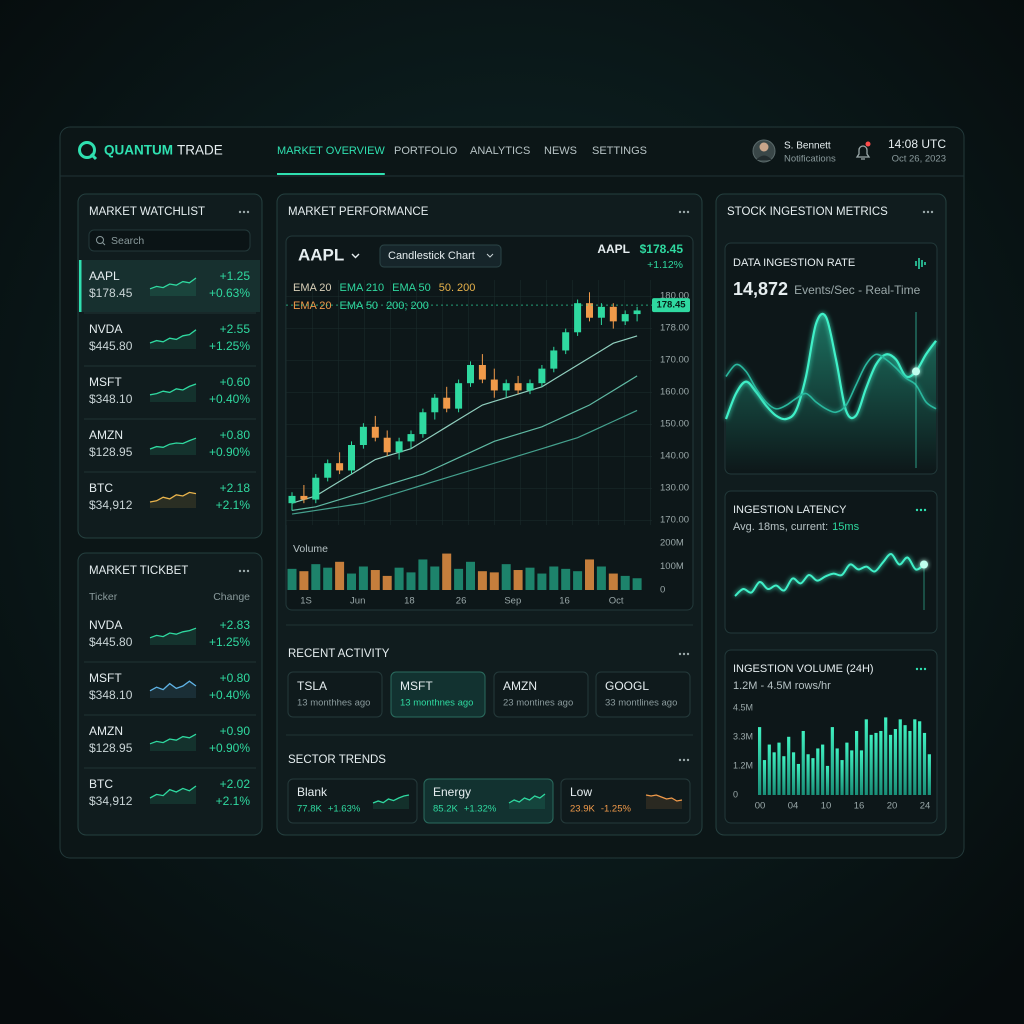 This screenshot has height=1024, width=1024. What do you see at coordinates (863, 152) in the screenshot?
I see `bell-icon` at bounding box center [863, 152].